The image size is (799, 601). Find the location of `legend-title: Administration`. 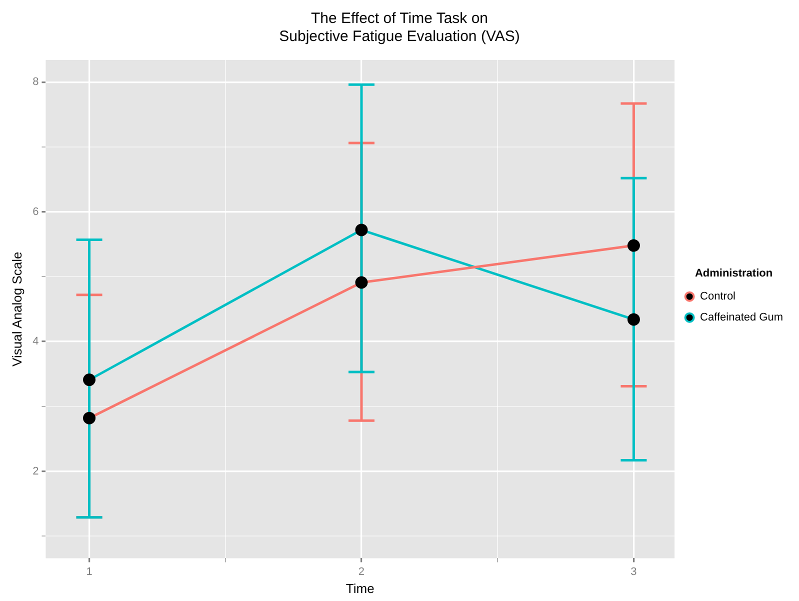

legend-title: Administration is located at coordinates (733, 273).